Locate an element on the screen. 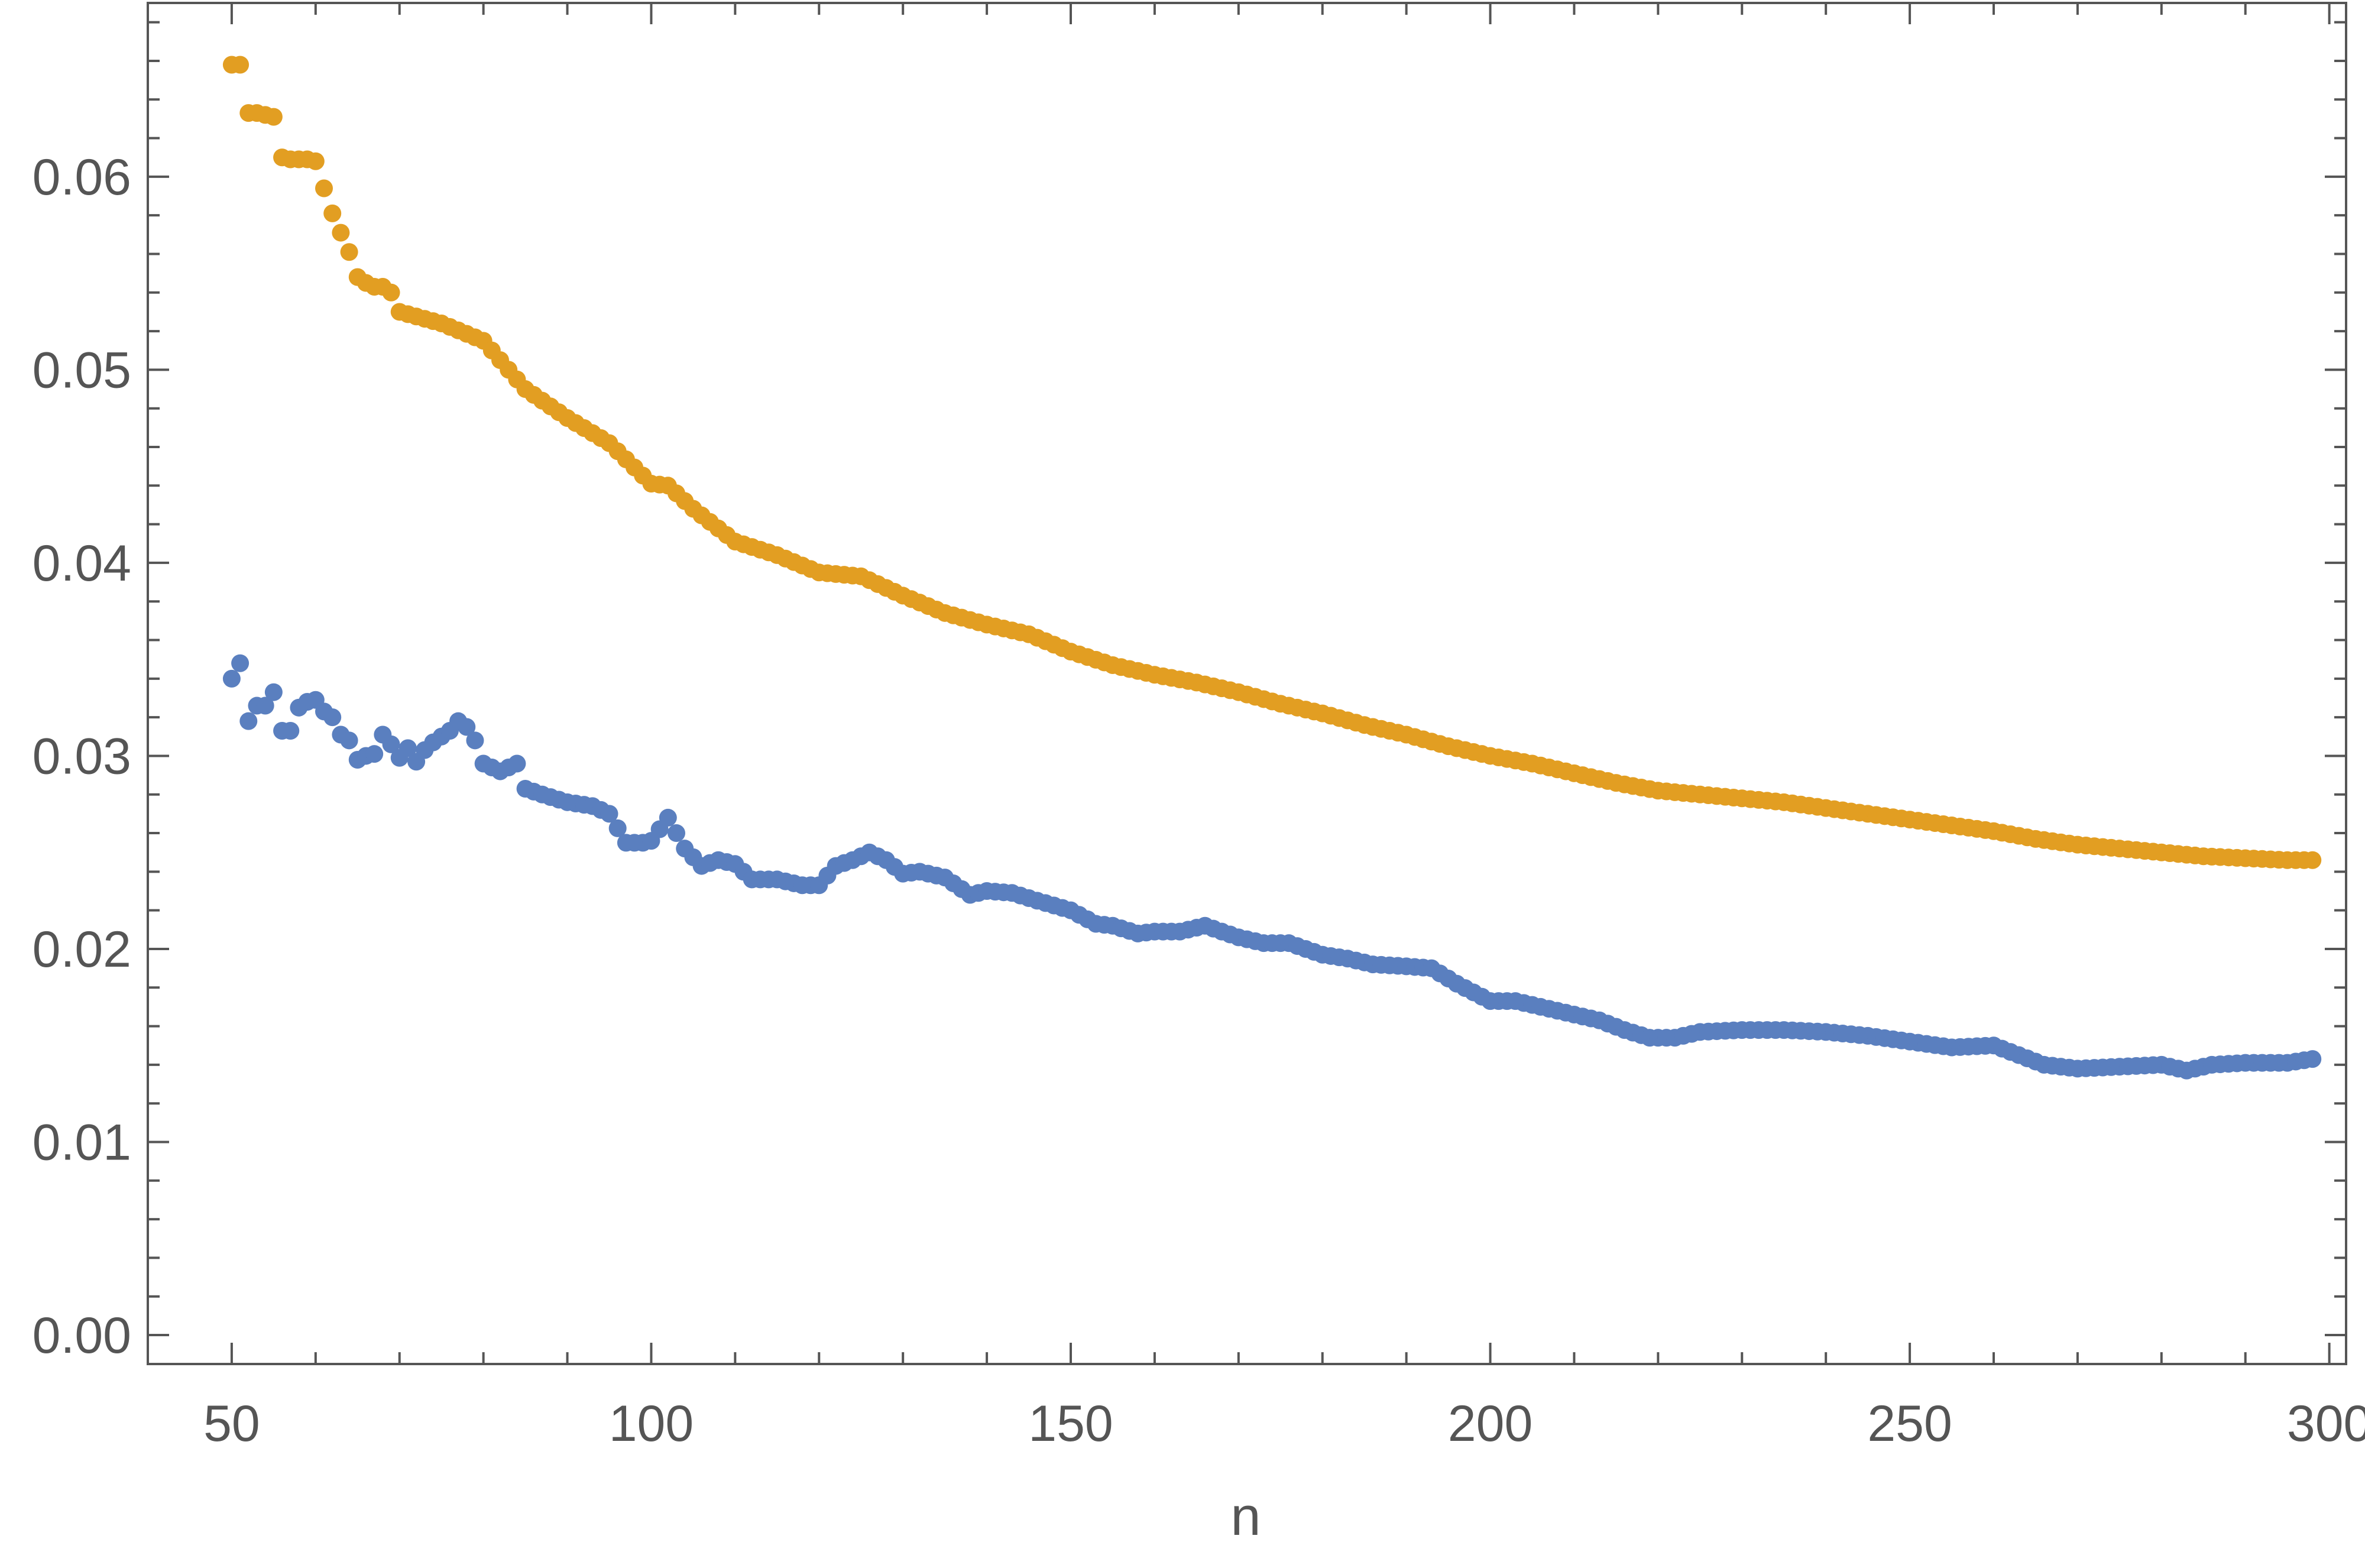 This screenshot has width=2365, height=1568. y-tick-label: 0.05 is located at coordinates (82, 370).